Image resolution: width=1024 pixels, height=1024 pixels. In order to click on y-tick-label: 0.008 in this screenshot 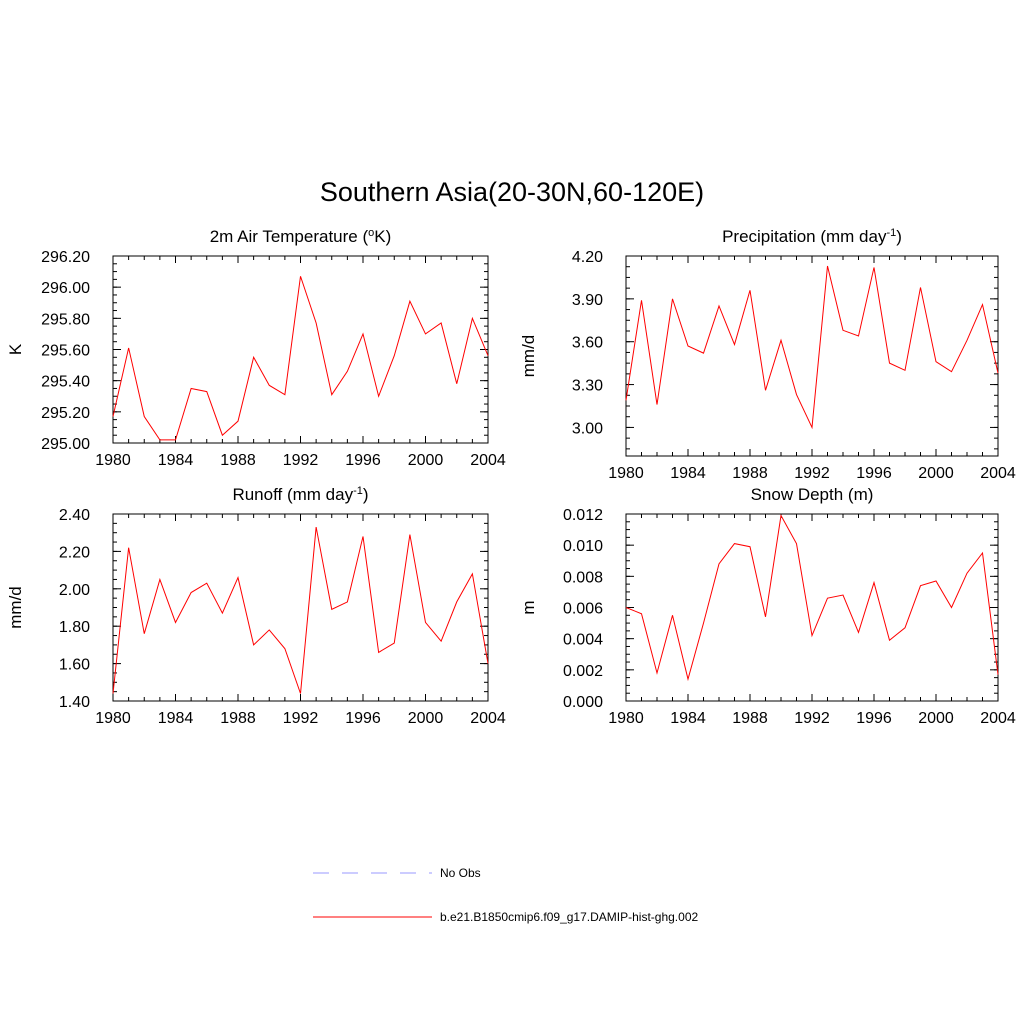, I will do `click(583, 577)`.